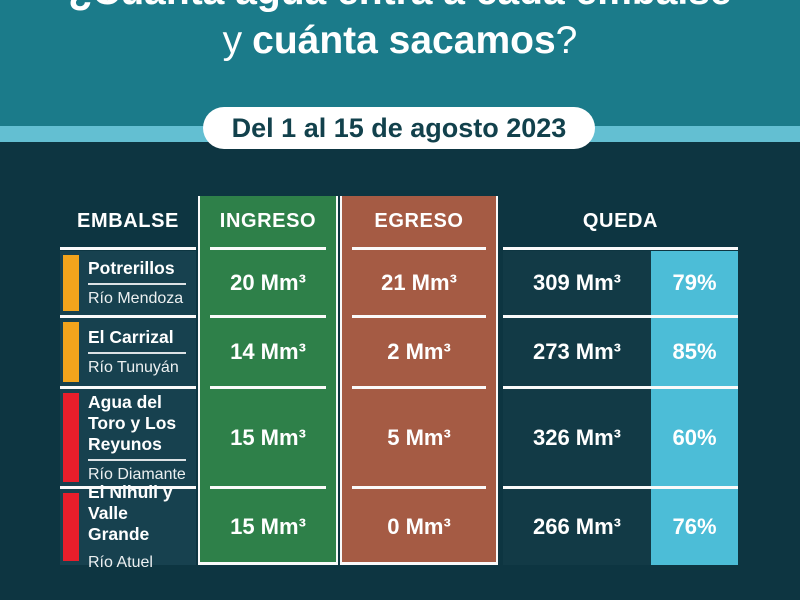 This screenshot has width=800, height=600. I want to click on title-line2-suffix: ?, so click(566, 40).